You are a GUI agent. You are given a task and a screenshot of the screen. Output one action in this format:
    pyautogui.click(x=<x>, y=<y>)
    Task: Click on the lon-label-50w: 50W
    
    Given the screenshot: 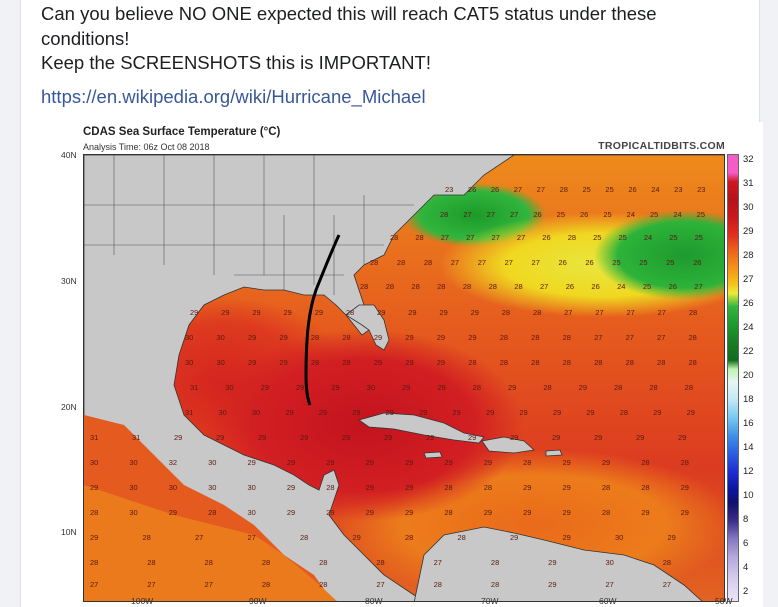 What is the action you would take?
    pyautogui.click(x=724, y=601)
    